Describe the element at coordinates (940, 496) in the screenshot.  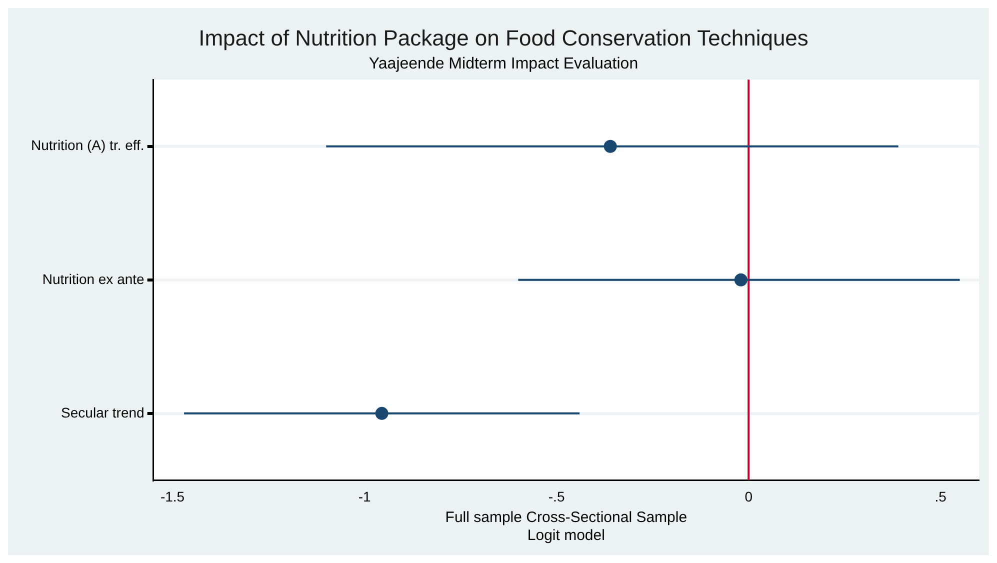
I see `x-tick-label: .5` at that location.